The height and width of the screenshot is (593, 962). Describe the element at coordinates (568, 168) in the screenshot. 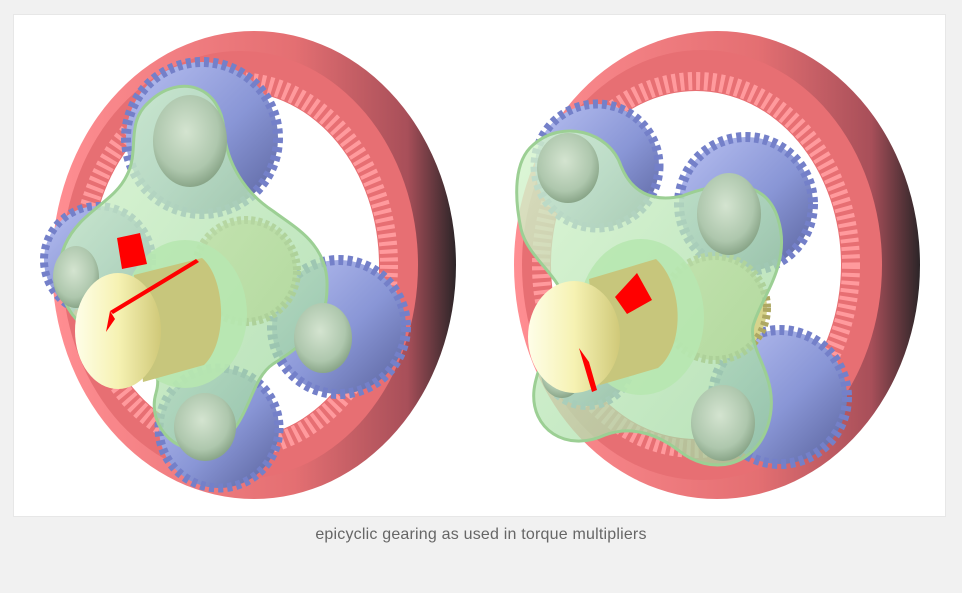

I see `right-carrier-hole-top-left` at that location.